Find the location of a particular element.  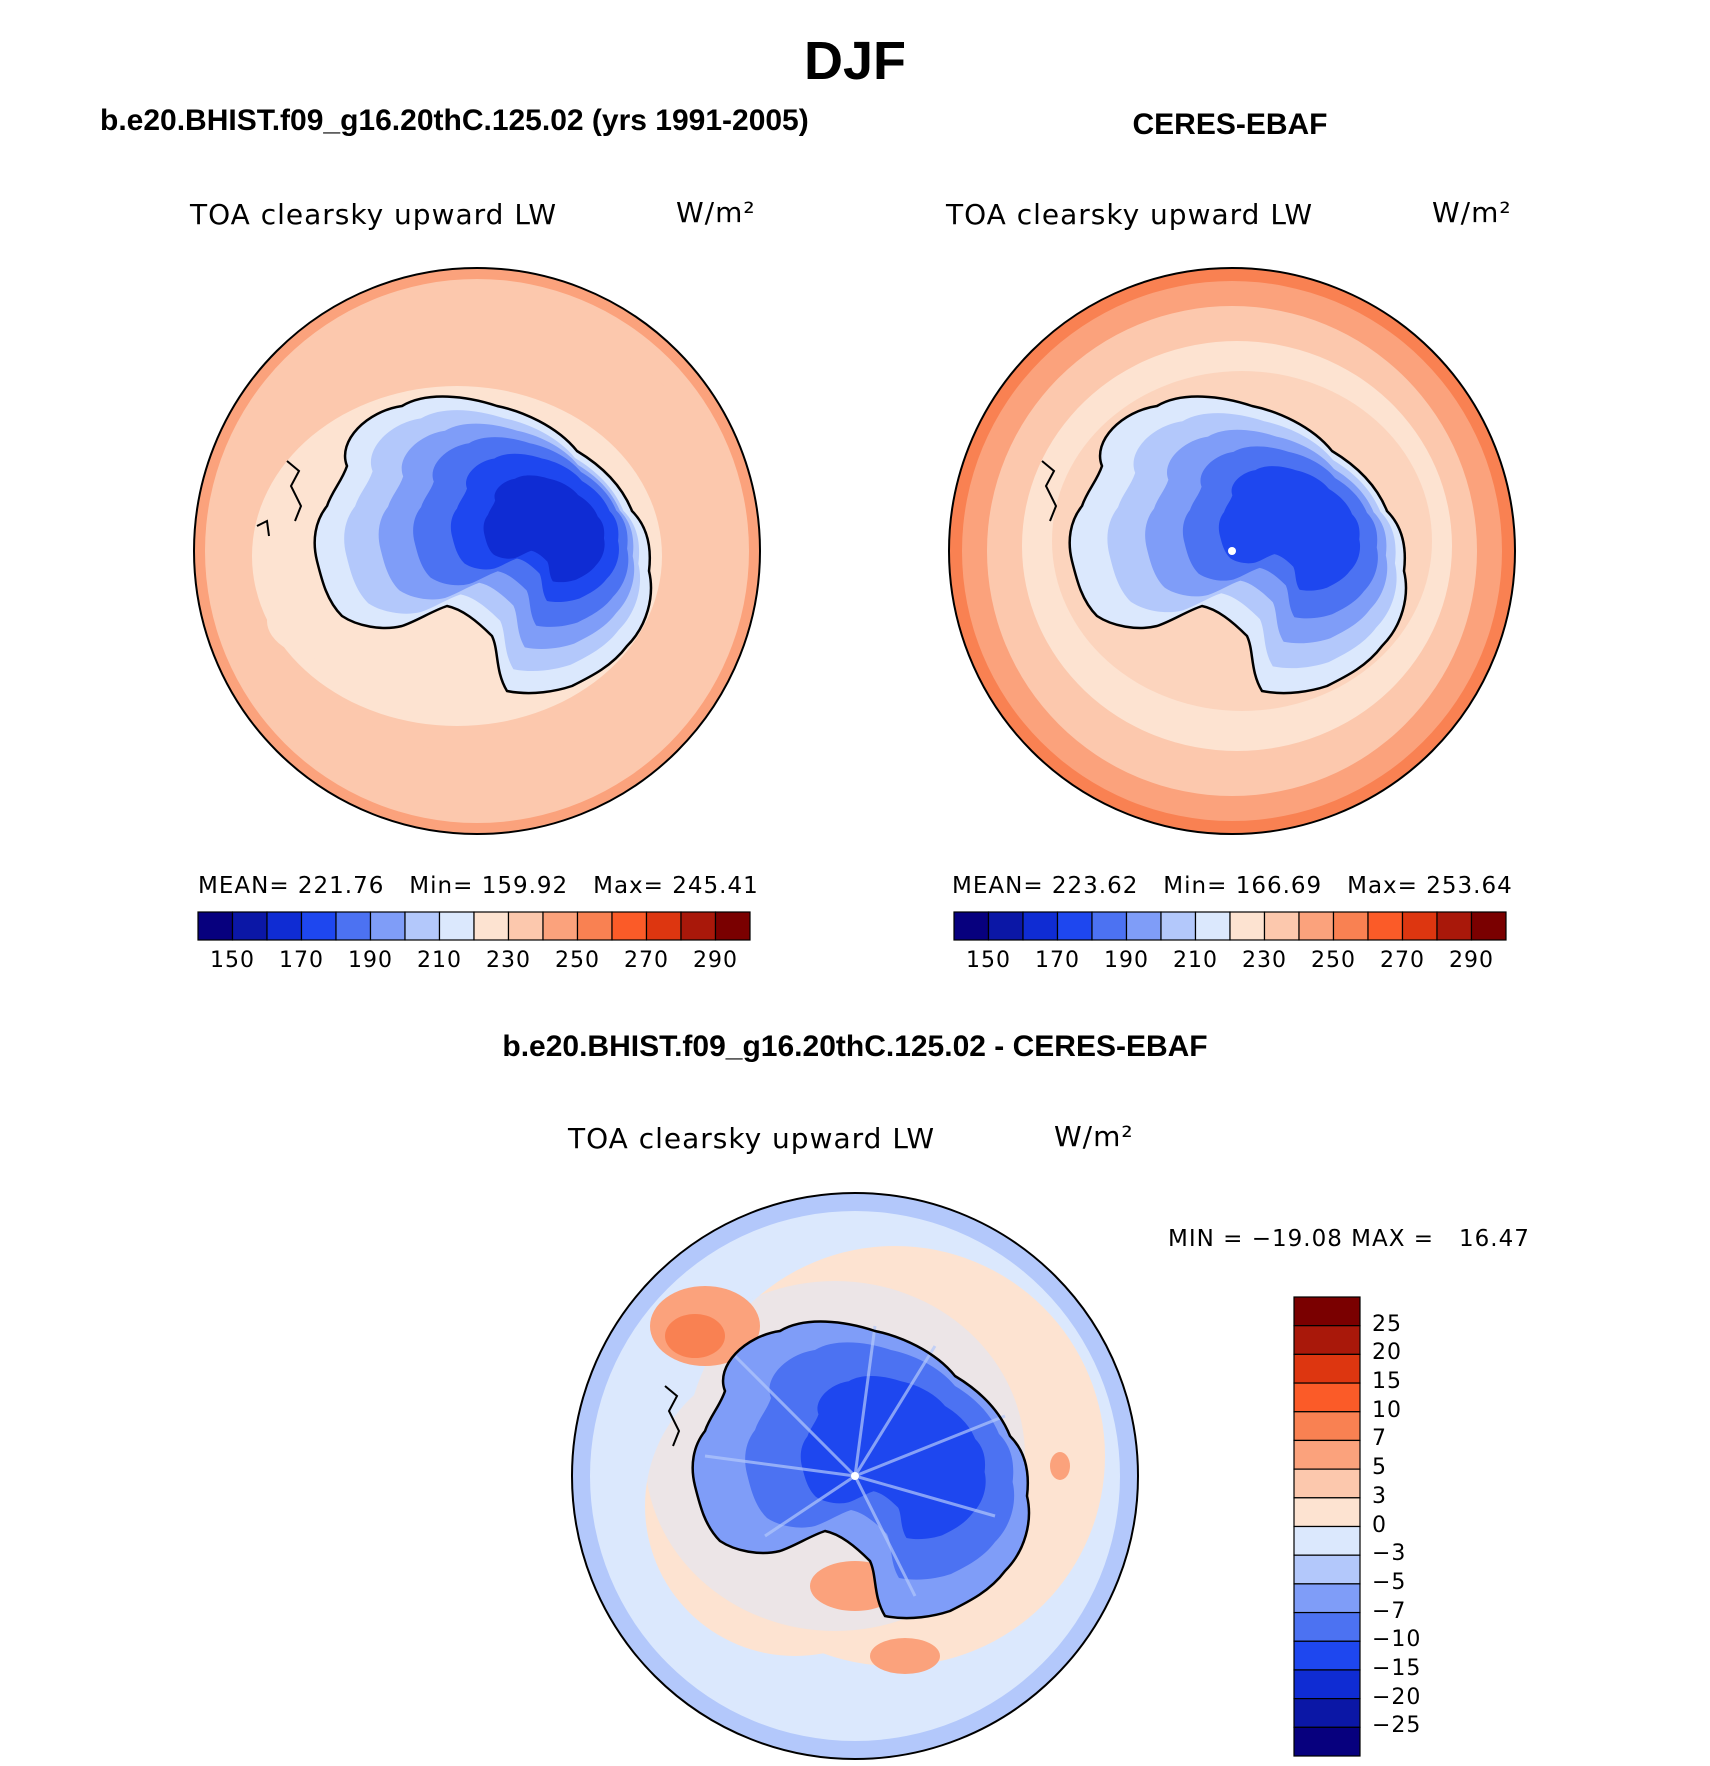

model-colorbar-tick-label: 190 is located at coordinates (370, 960).